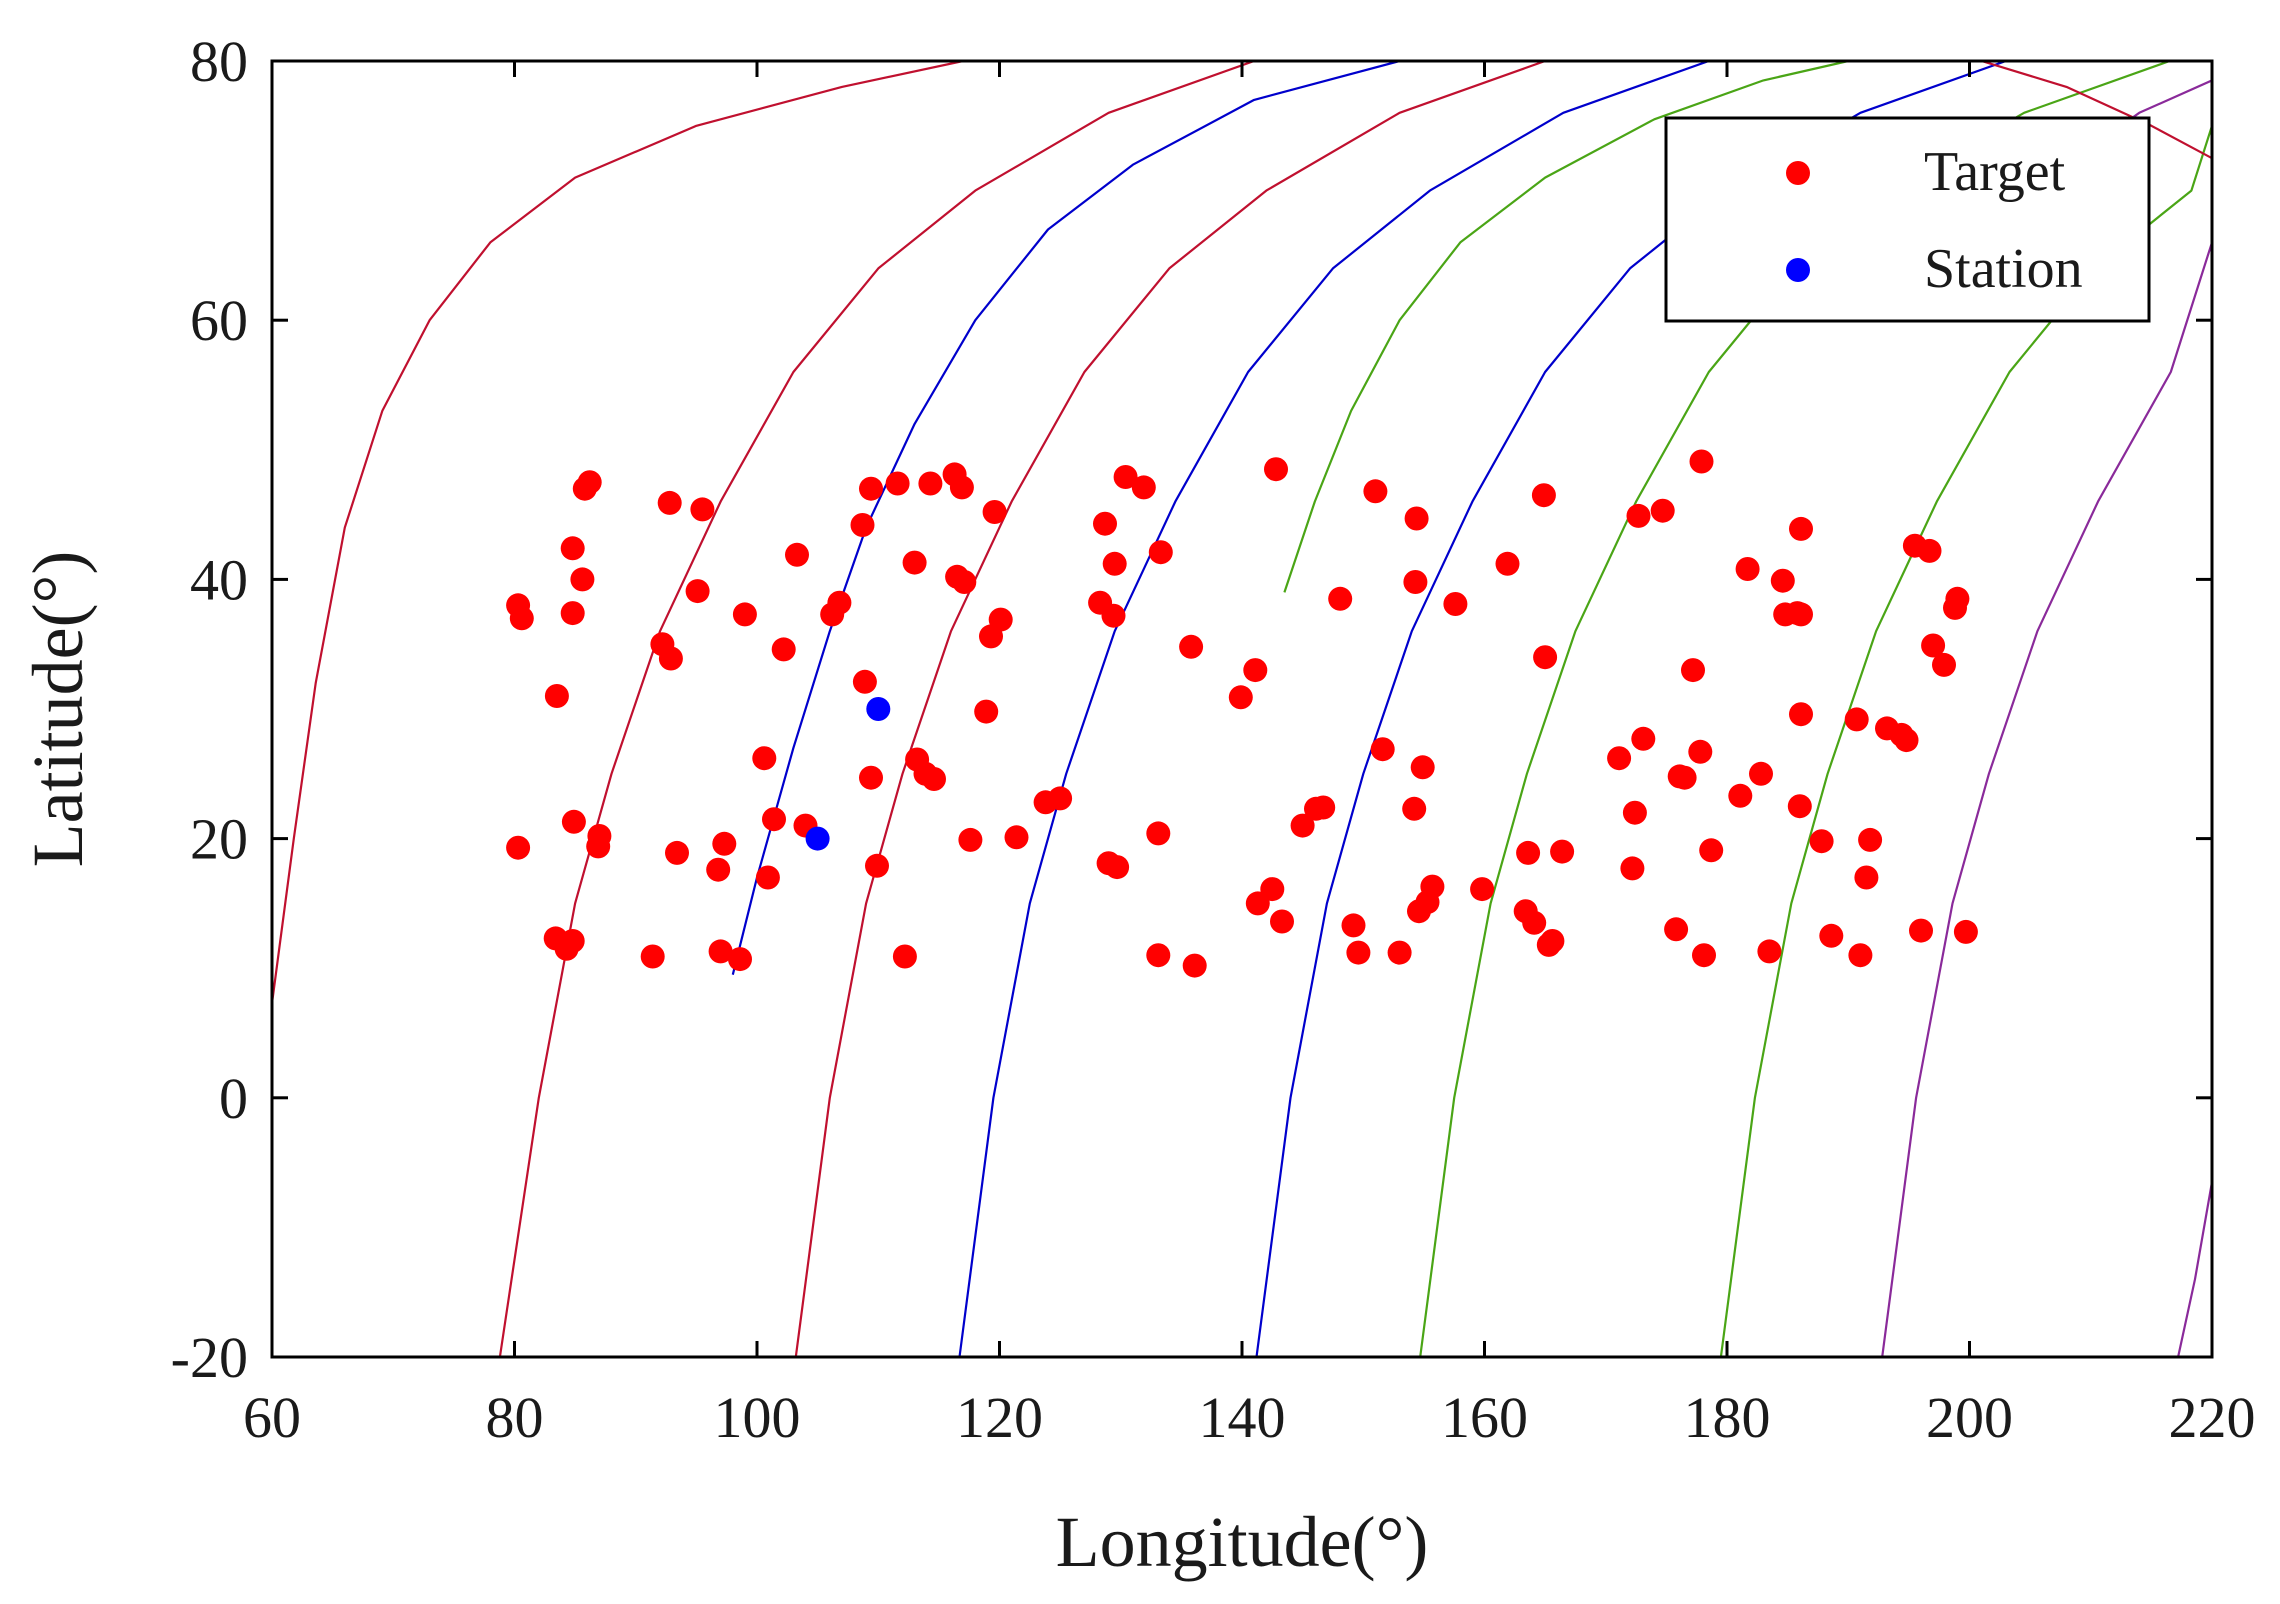  I want to click on y-tick-label: 40, so click(219, 579).